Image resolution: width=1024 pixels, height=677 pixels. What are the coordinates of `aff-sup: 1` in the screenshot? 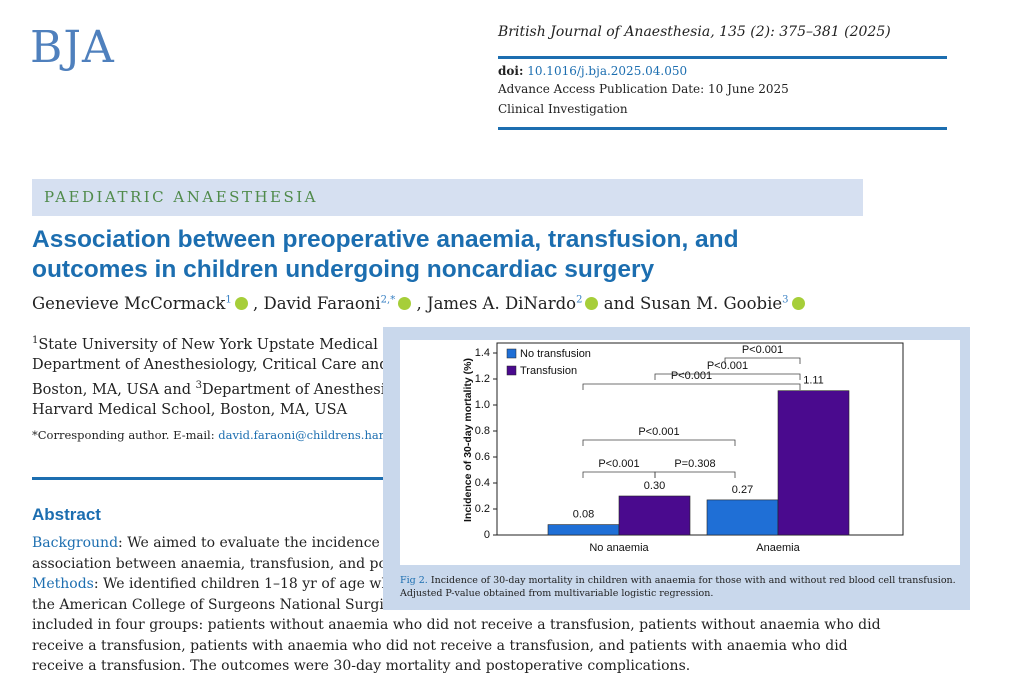 It's located at (35, 340).